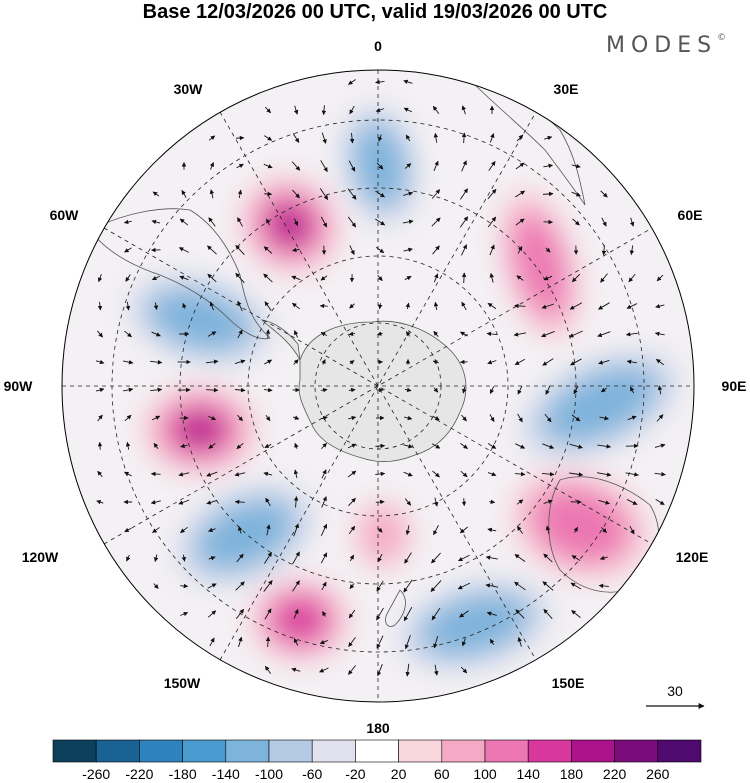 The width and height of the screenshot is (750, 783). Describe the element at coordinates (189, 89) in the screenshot. I see `lon-label-30w: 30W` at that location.